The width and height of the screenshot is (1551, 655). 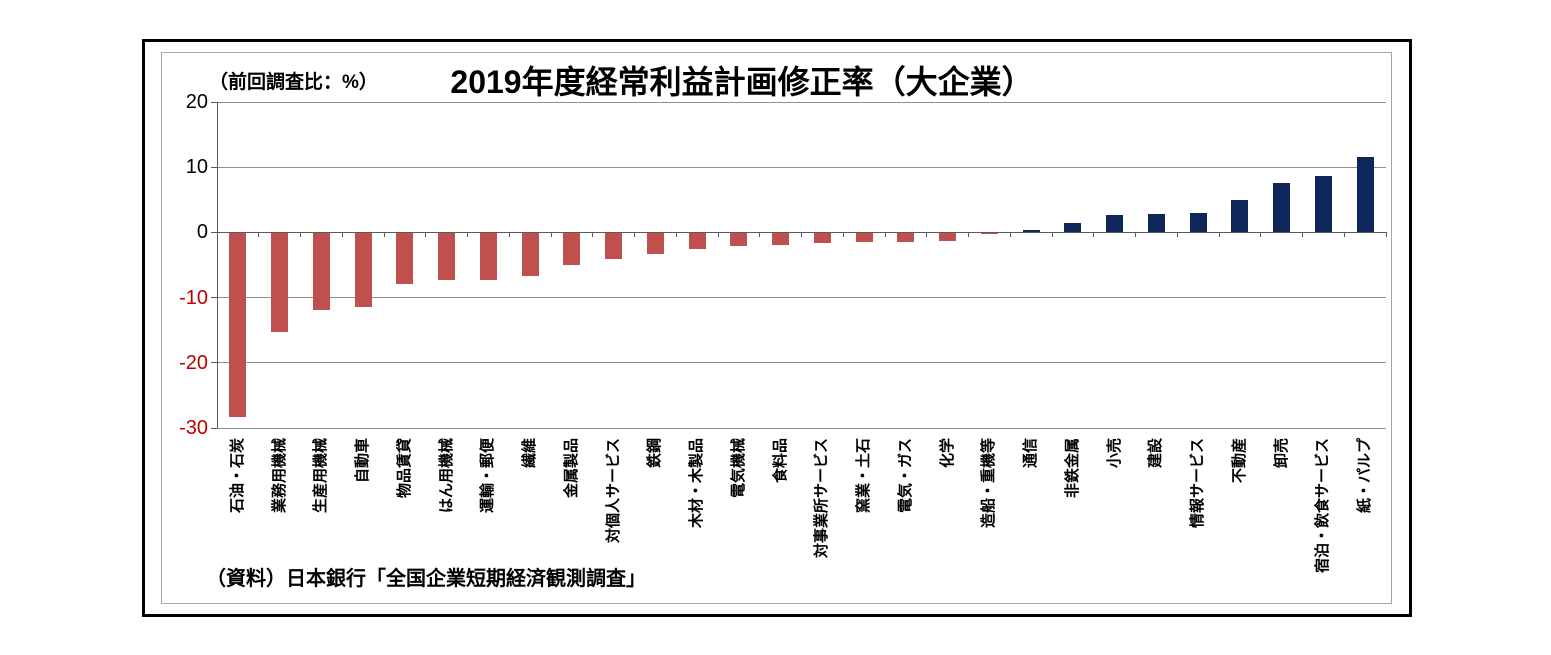 What do you see at coordinates (196, 167) in the screenshot?
I see `y-axis-label-10: 10` at bounding box center [196, 167].